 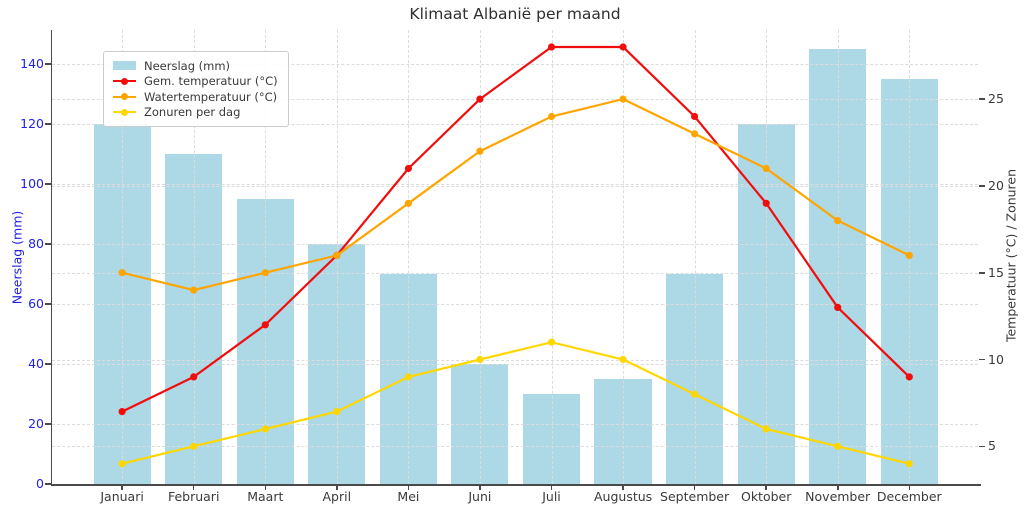 I want to click on x-tick-label: Januari, so click(x=122, y=496).